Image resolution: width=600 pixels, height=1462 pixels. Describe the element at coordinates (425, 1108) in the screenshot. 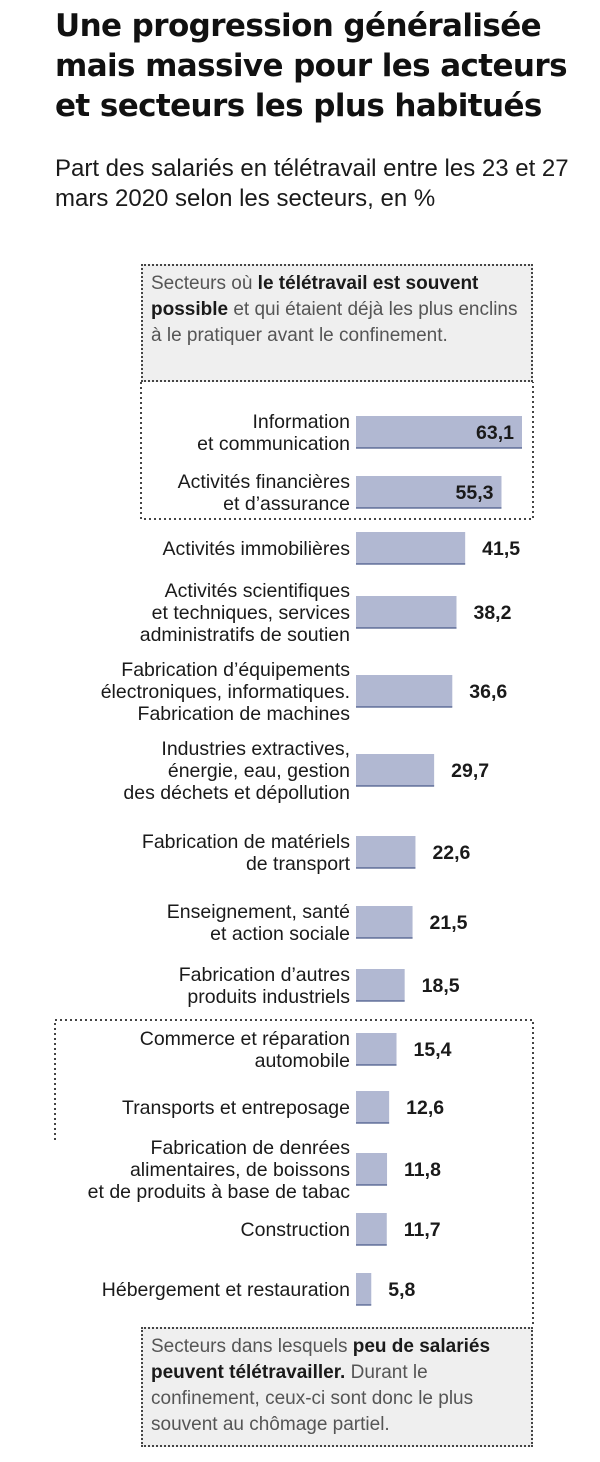

I see `value-label: 12,6` at that location.